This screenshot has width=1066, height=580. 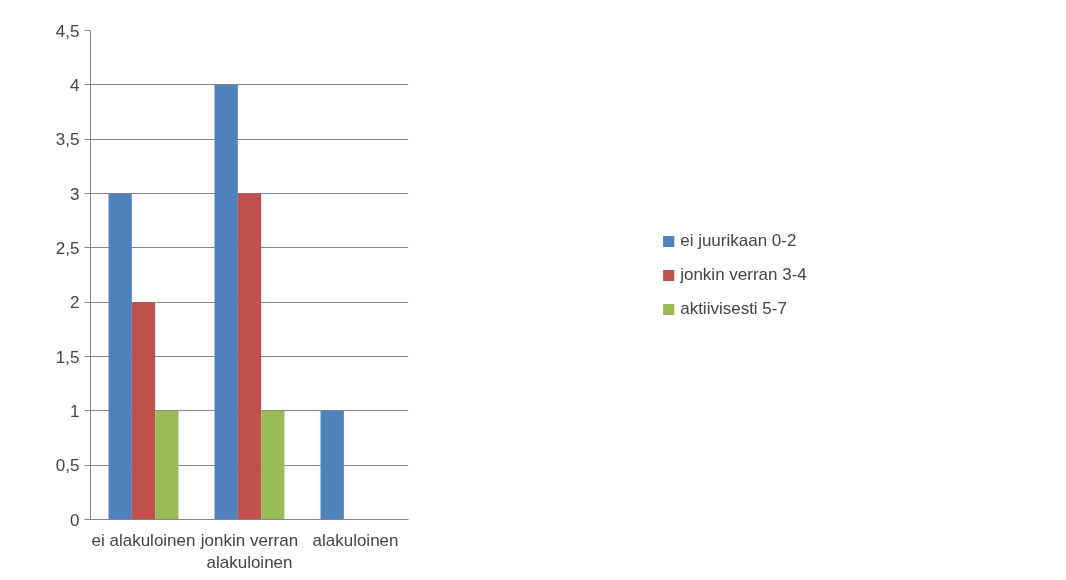 What do you see at coordinates (67, 31) in the screenshot?
I see `y-tick-label: 4,5` at bounding box center [67, 31].